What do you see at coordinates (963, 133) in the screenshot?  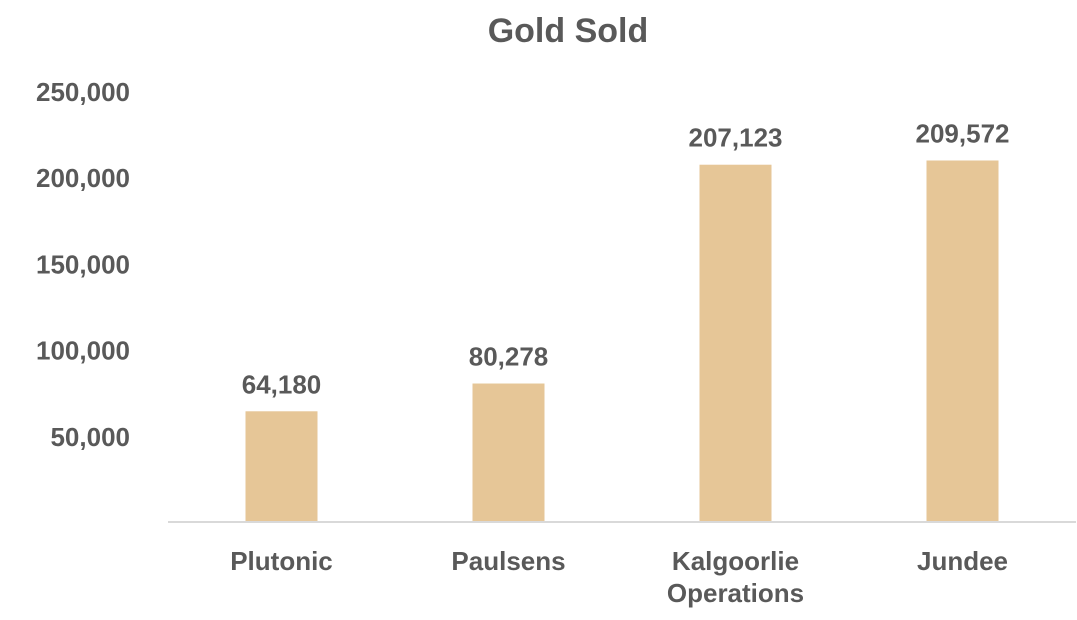 I see `data-label: 209,572` at bounding box center [963, 133].